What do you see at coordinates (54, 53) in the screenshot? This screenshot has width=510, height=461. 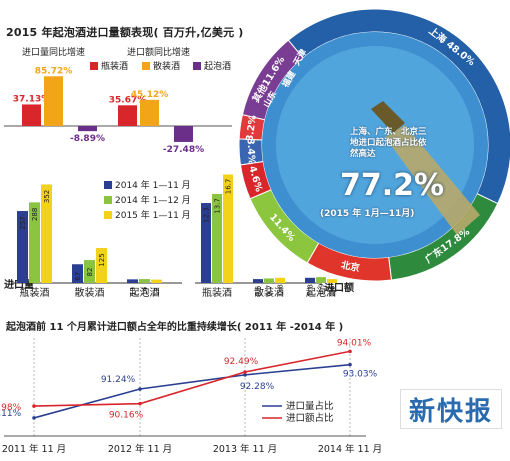 I see `volume-growth-label: 进口量同比增速` at bounding box center [54, 53].